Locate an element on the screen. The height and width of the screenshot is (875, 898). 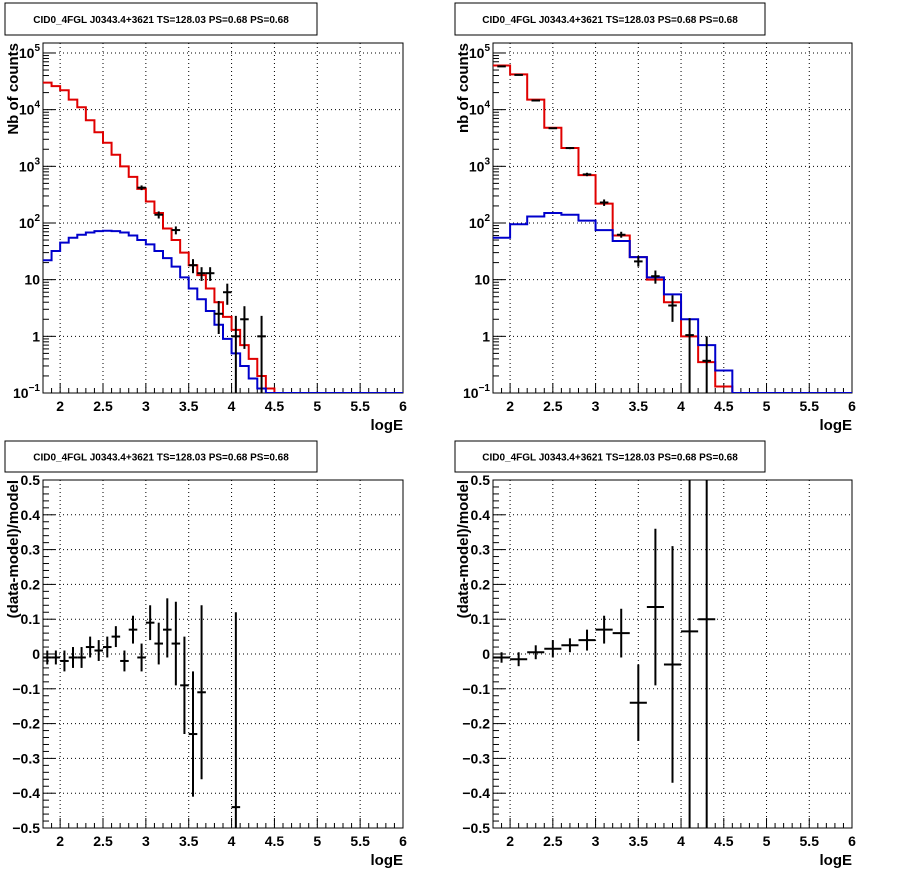
y-tick-label: −0.2 is located at coordinates (26, 724).